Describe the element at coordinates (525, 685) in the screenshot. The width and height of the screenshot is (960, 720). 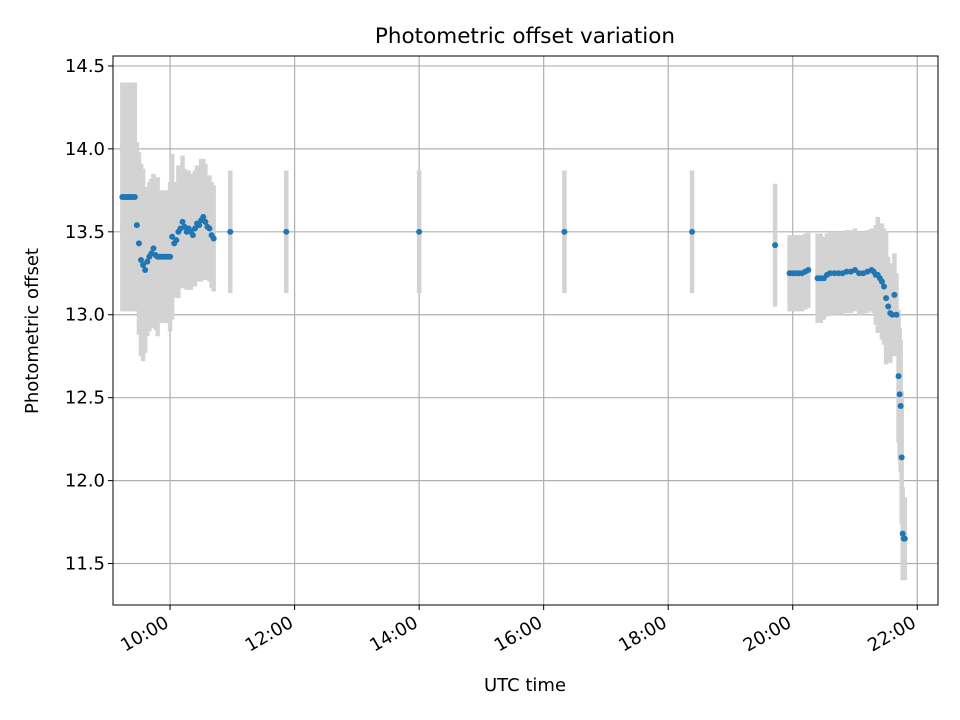
I see `x-axis-label: UTC time` at that location.